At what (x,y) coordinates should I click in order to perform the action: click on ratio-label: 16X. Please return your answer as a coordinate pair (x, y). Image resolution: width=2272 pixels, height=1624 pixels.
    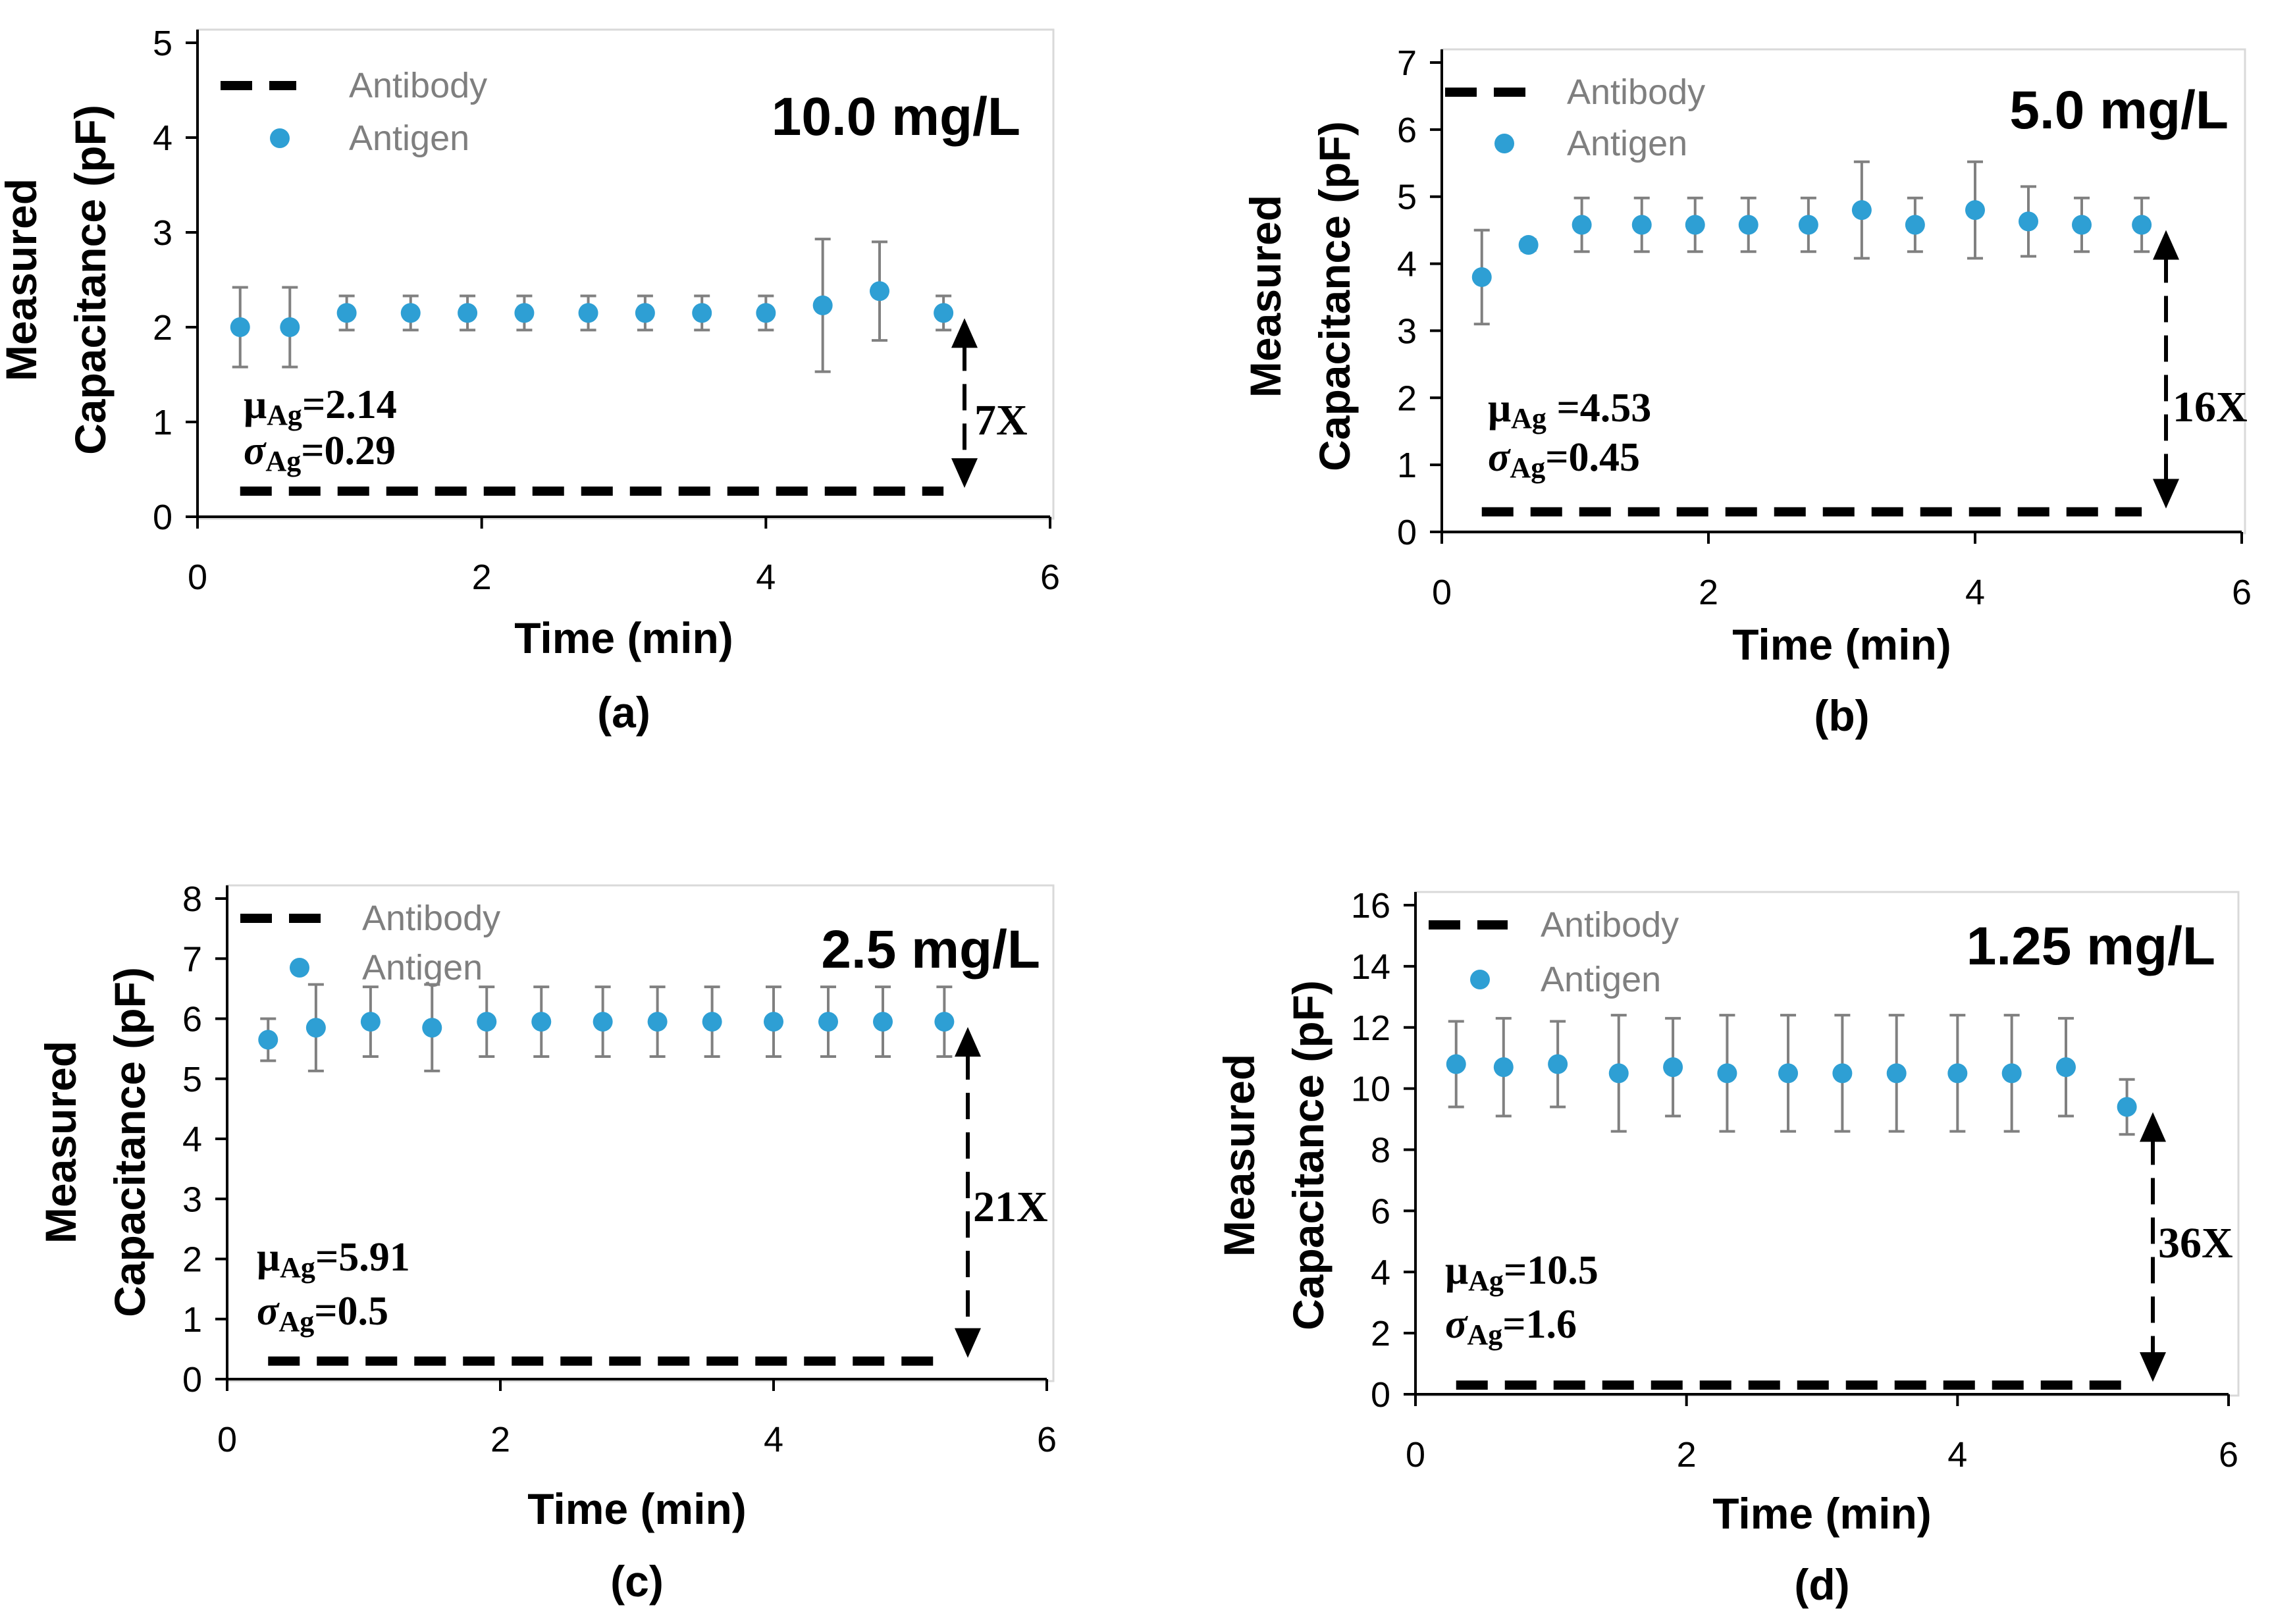
    Looking at the image, I should click on (2211, 407).